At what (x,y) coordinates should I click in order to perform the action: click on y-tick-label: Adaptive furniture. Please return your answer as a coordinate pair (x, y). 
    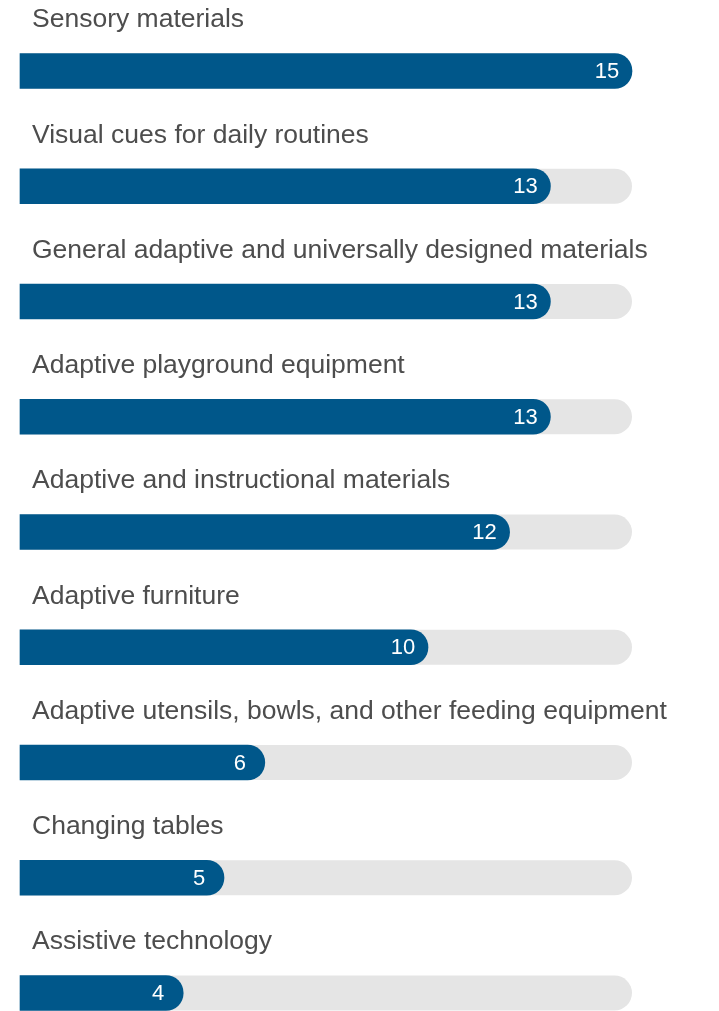
    Looking at the image, I should click on (136, 594).